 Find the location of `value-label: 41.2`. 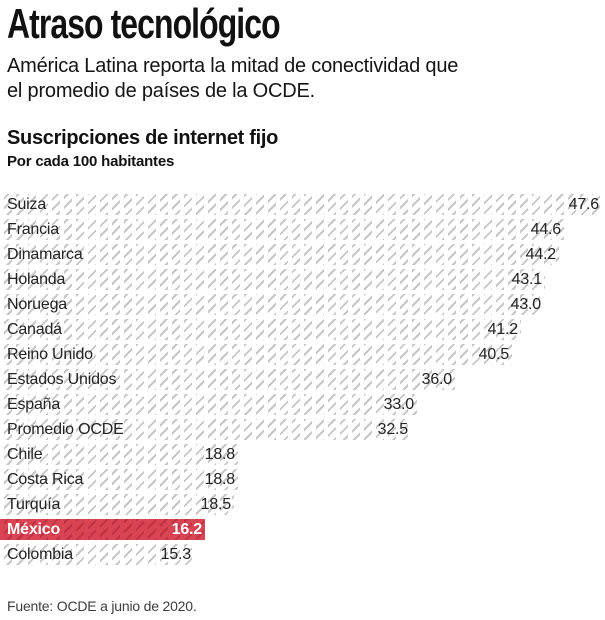

value-label: 41.2 is located at coordinates (503, 329).